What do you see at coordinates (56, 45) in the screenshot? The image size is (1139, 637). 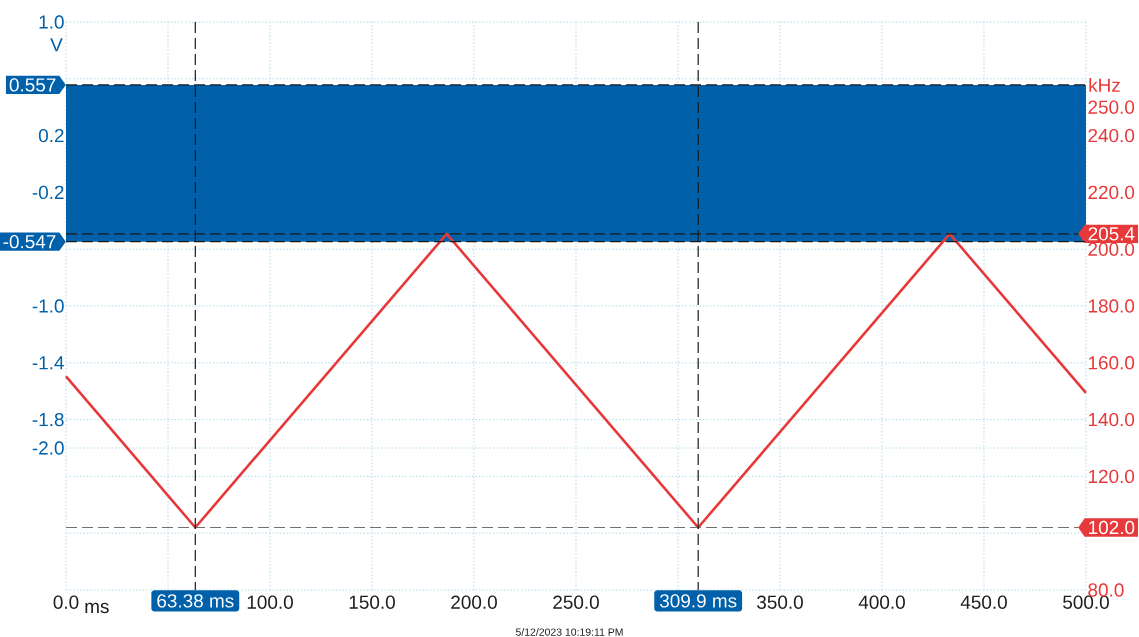 I see `y-axis-title: V` at bounding box center [56, 45].